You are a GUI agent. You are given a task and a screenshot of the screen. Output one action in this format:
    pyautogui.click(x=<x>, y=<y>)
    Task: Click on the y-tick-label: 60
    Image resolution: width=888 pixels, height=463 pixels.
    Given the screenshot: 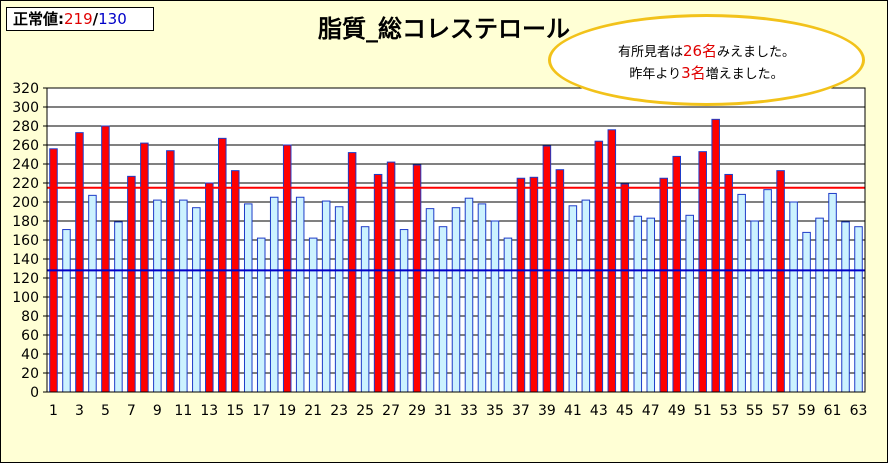 What is the action you would take?
    pyautogui.click(x=30, y=336)
    